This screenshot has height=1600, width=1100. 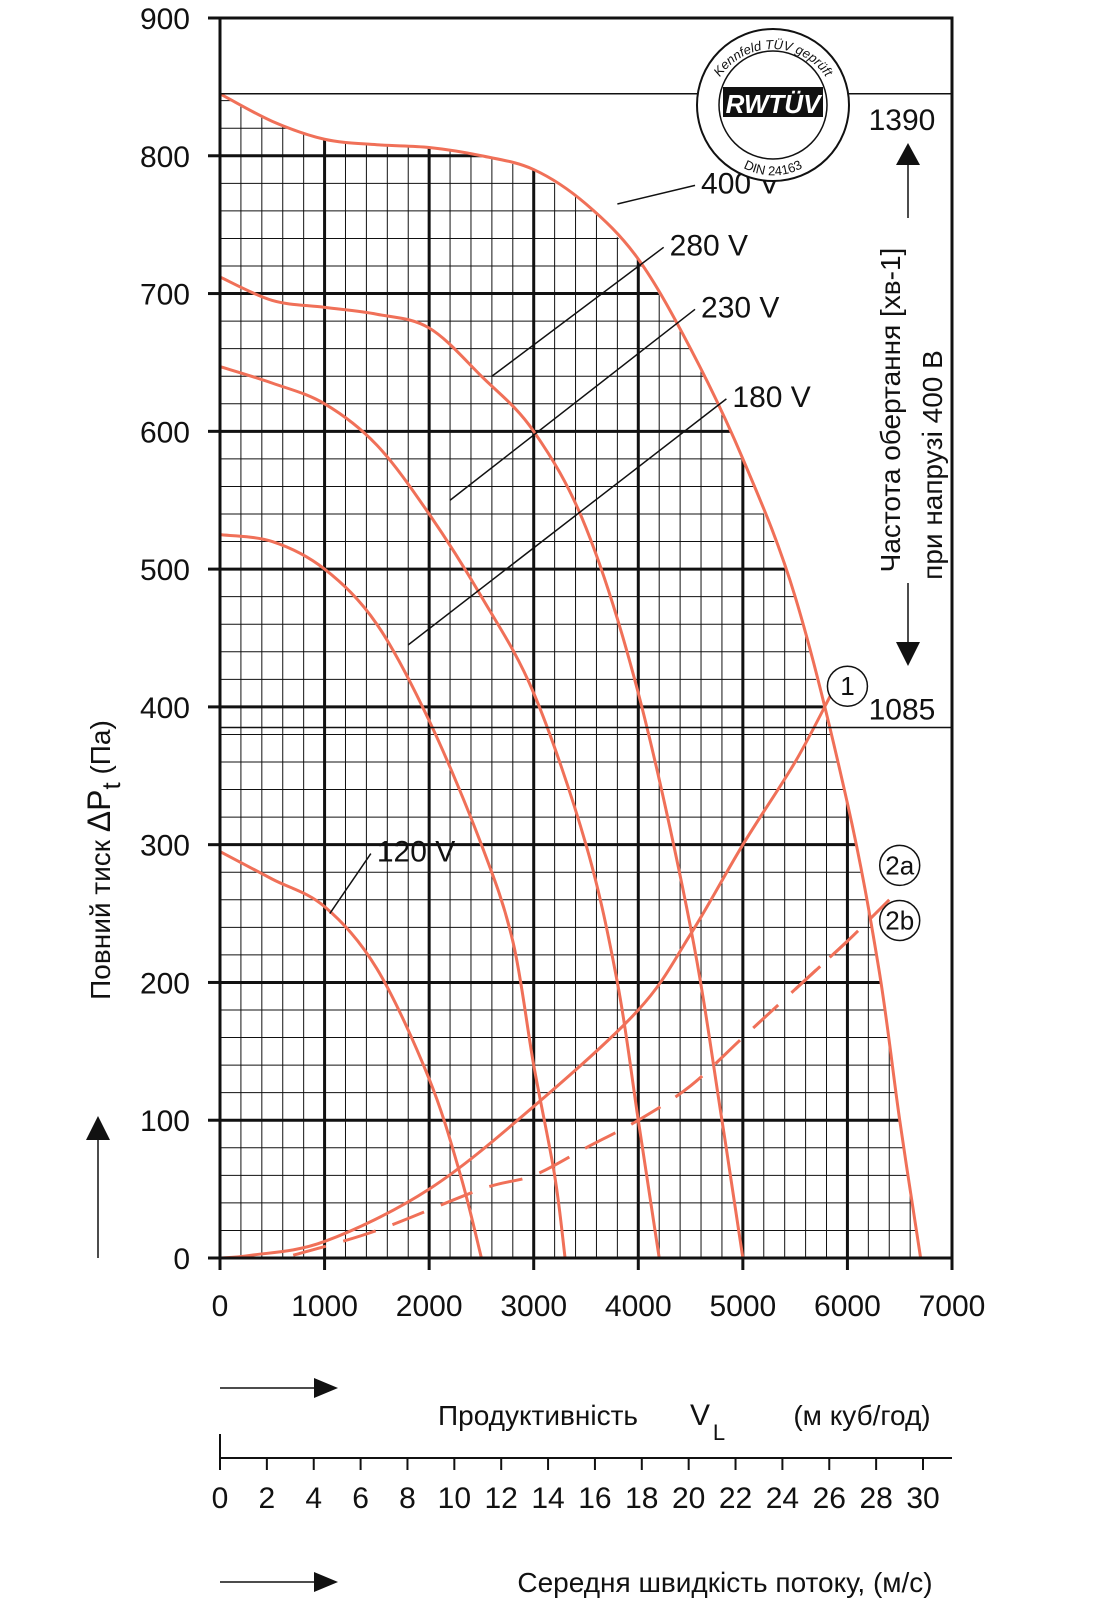 I want to click on x2-tick-label: 18, so click(x=641, y=1498).